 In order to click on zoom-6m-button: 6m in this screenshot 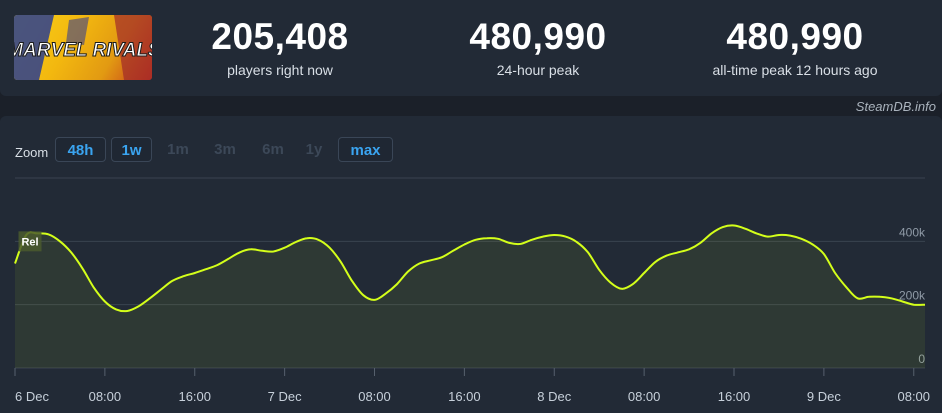, I will do `click(273, 149)`.